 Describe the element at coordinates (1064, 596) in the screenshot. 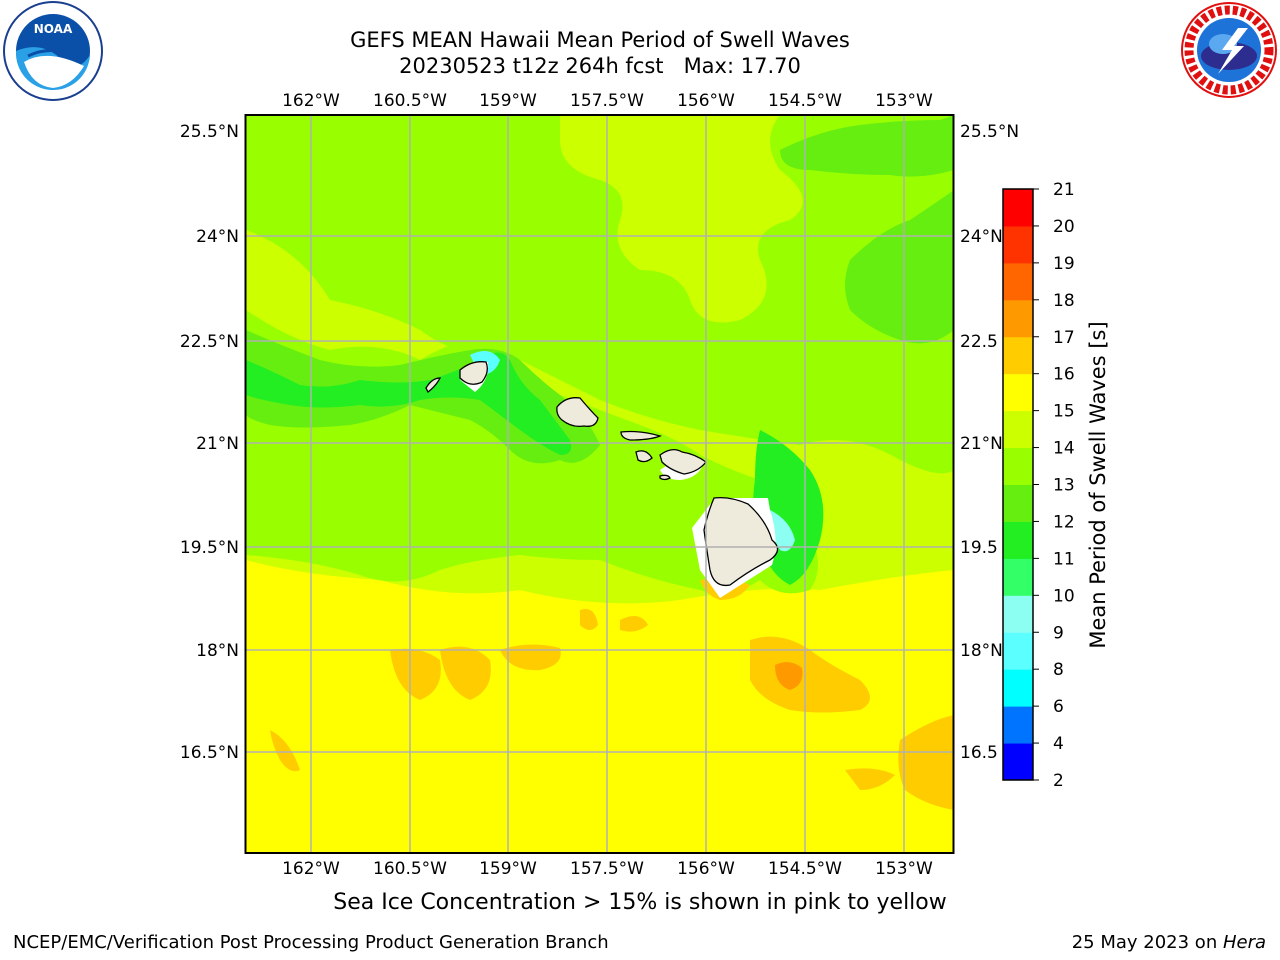

I see `colorbar-tick-label: 10` at that location.